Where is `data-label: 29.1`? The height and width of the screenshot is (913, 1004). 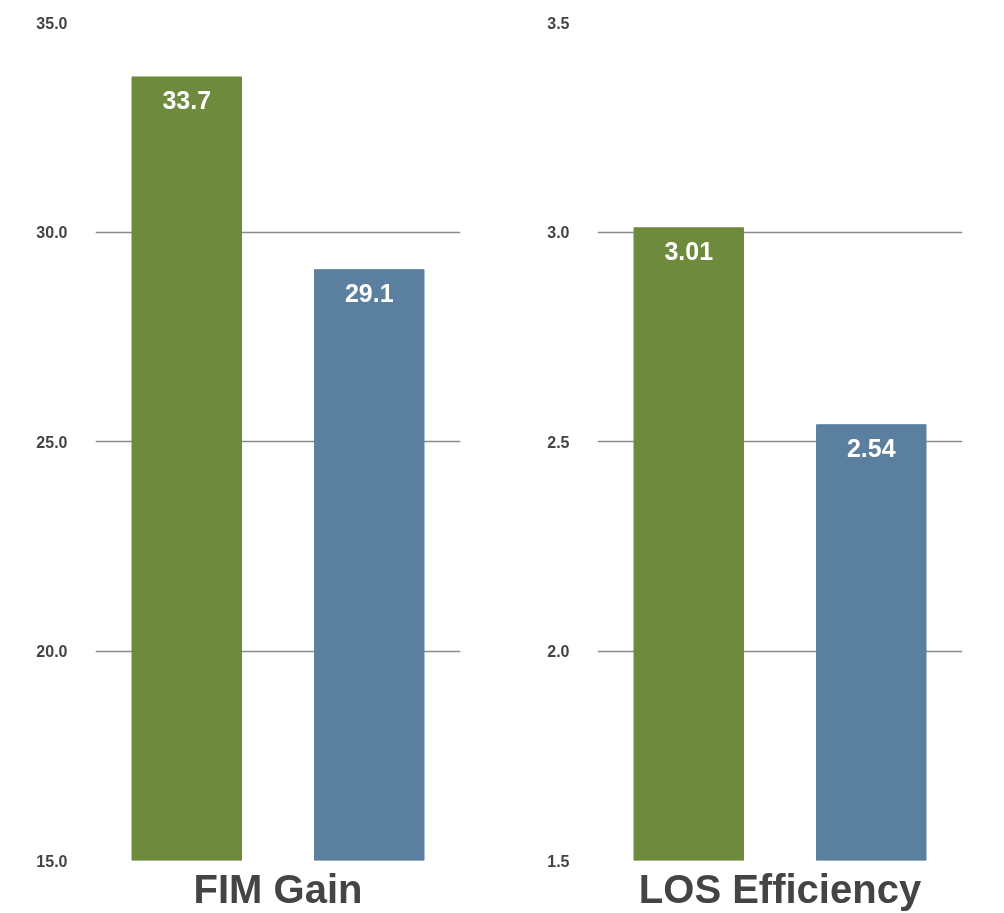 data-label: 29.1 is located at coordinates (369, 292).